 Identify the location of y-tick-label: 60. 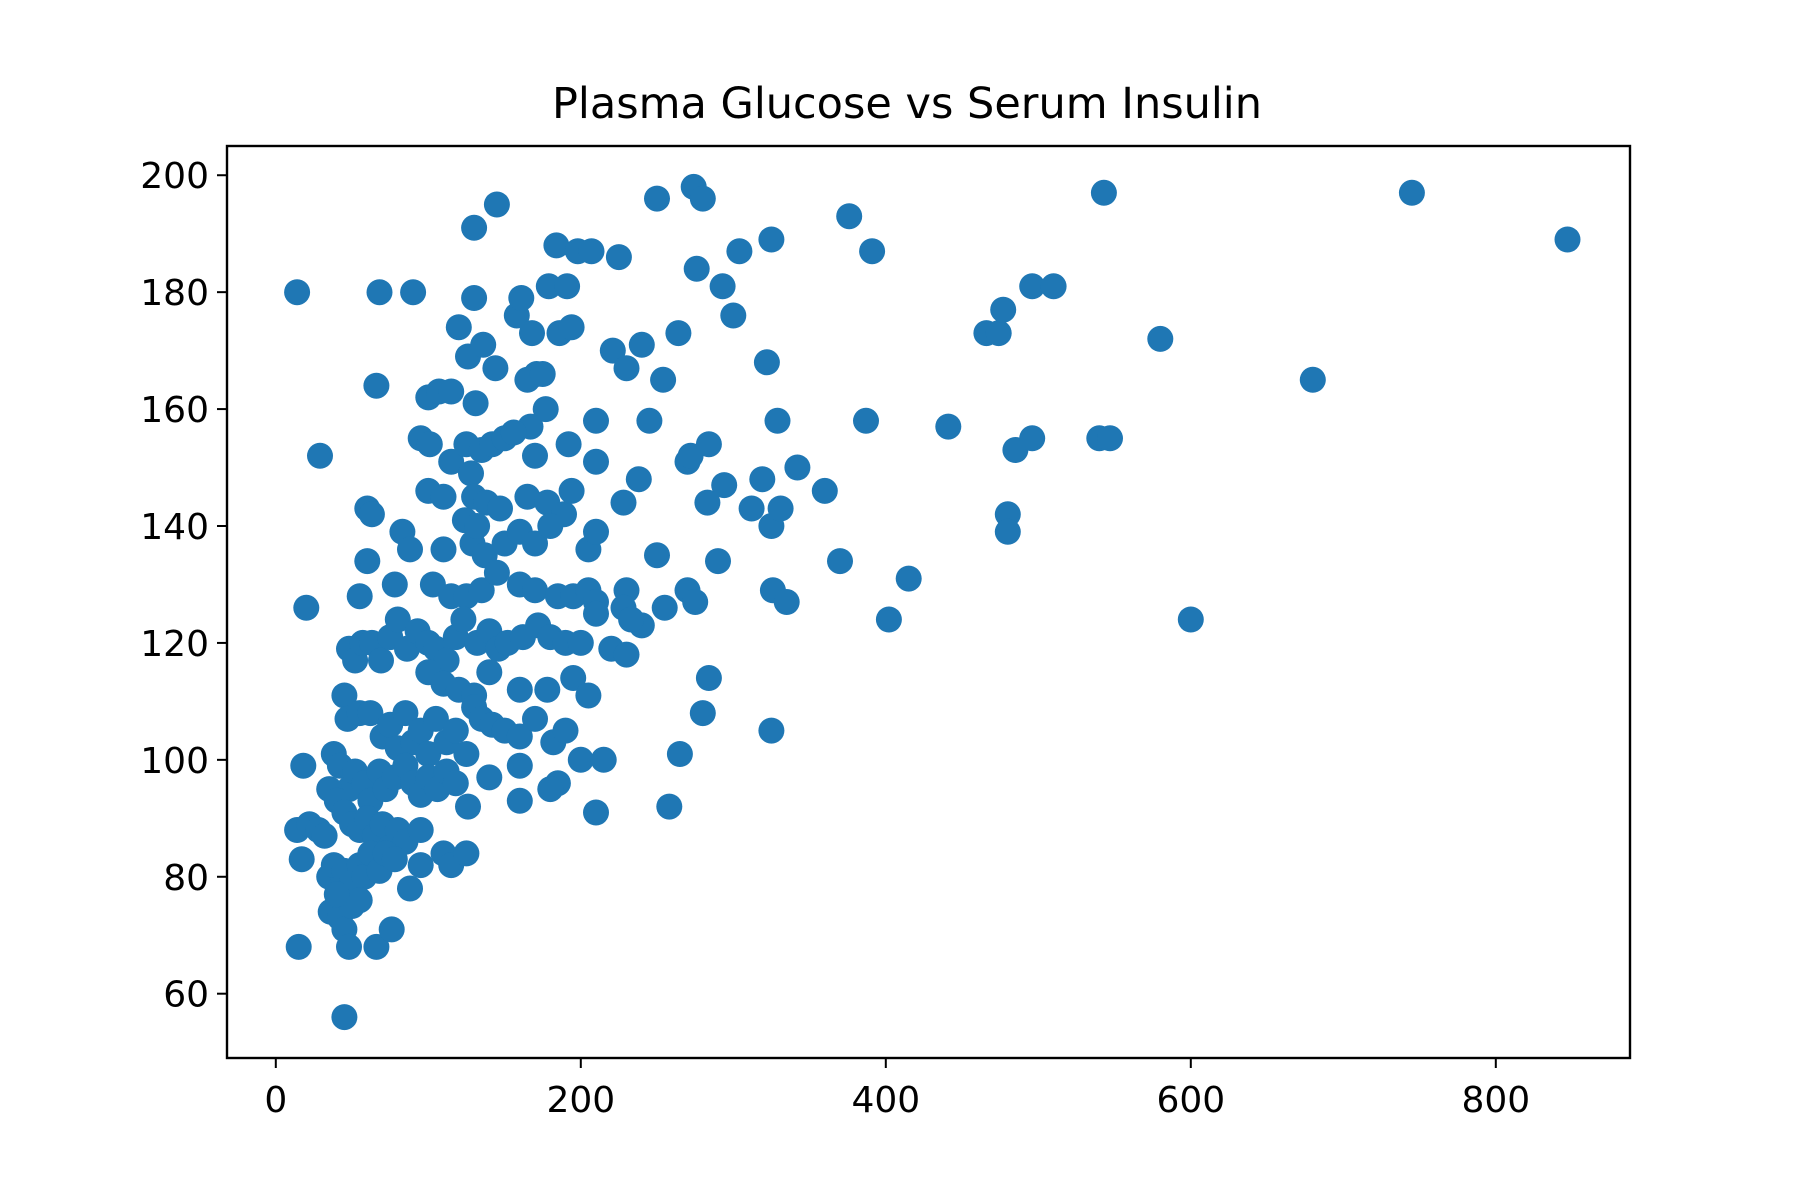
(186, 995).